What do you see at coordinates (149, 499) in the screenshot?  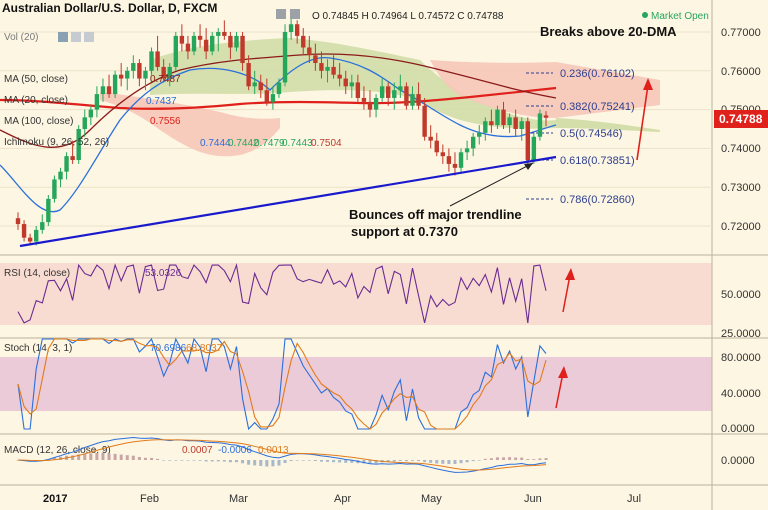 I see `time-tick: Feb` at bounding box center [149, 499].